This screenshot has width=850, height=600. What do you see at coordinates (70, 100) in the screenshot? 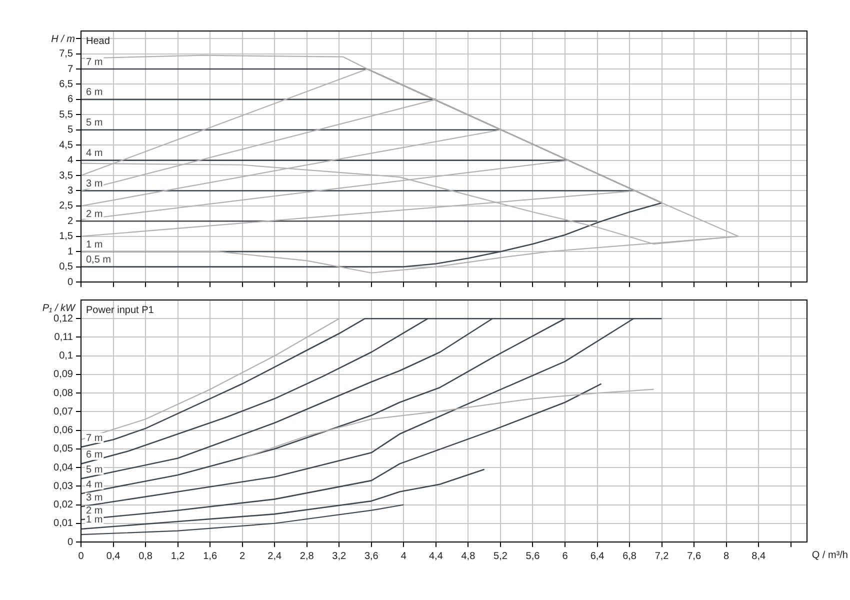
I see `y-tick-label: 6` at bounding box center [70, 100].